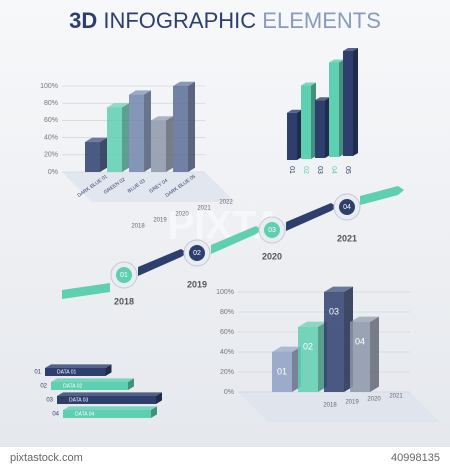 The width and height of the screenshot is (450, 469). I want to click on title: 3D INFOGRAPHIC ELEMENTS, so click(225, 20).